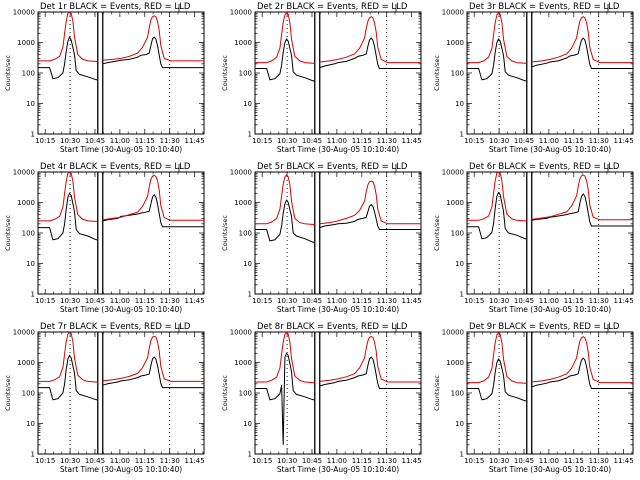  What do you see at coordinates (544, 7) in the screenshot?
I see `panel-title: Det 3r BLACK = Events, RED = LLD` at bounding box center [544, 7].